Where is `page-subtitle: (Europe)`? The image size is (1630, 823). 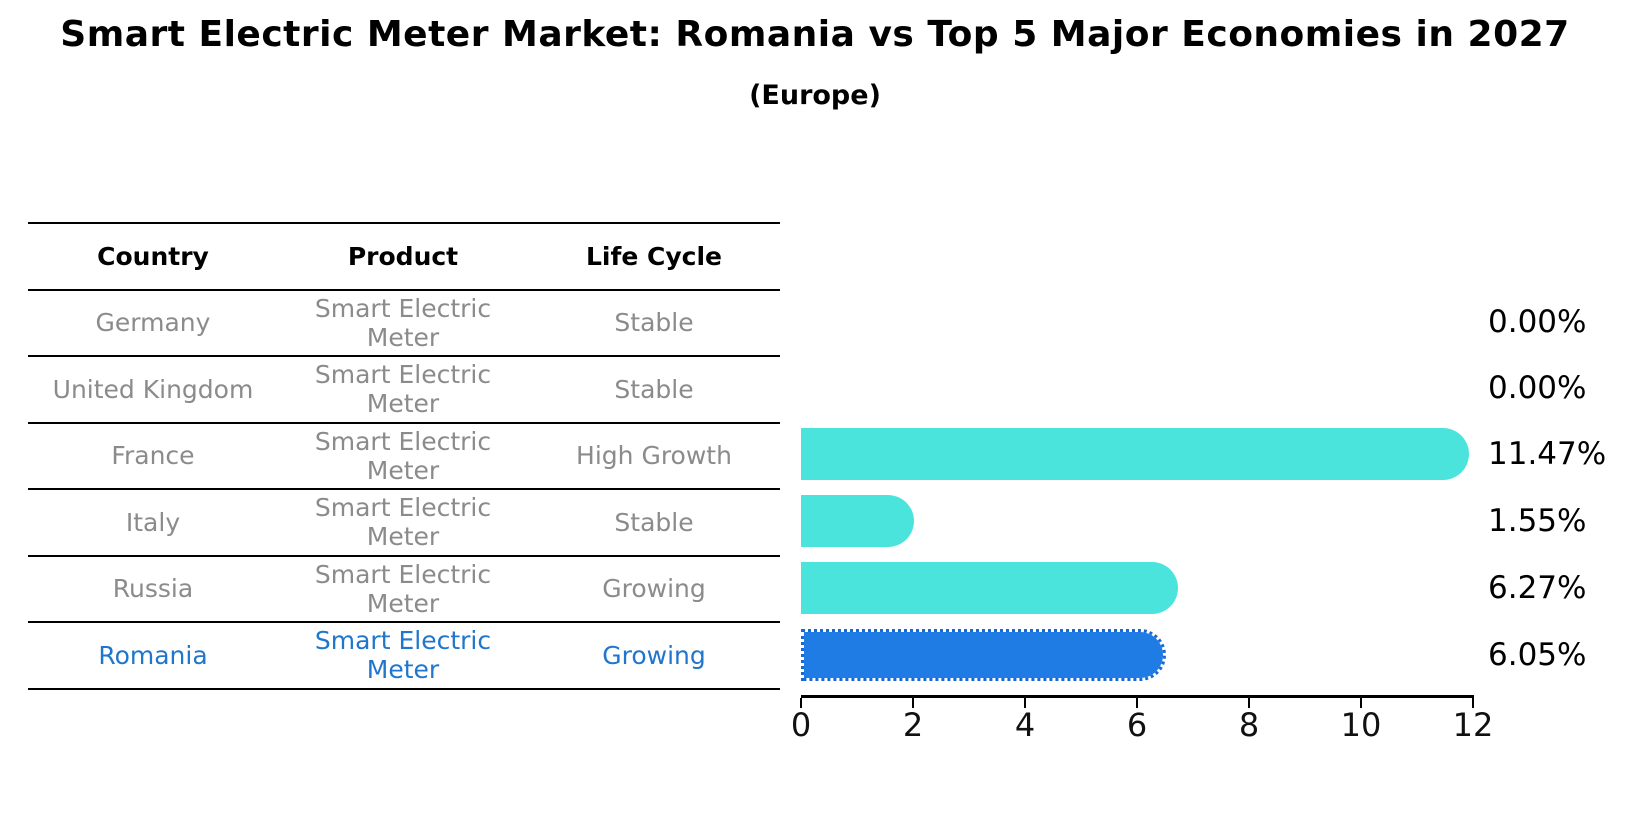 page-subtitle: (Europe) is located at coordinates (815, 95).